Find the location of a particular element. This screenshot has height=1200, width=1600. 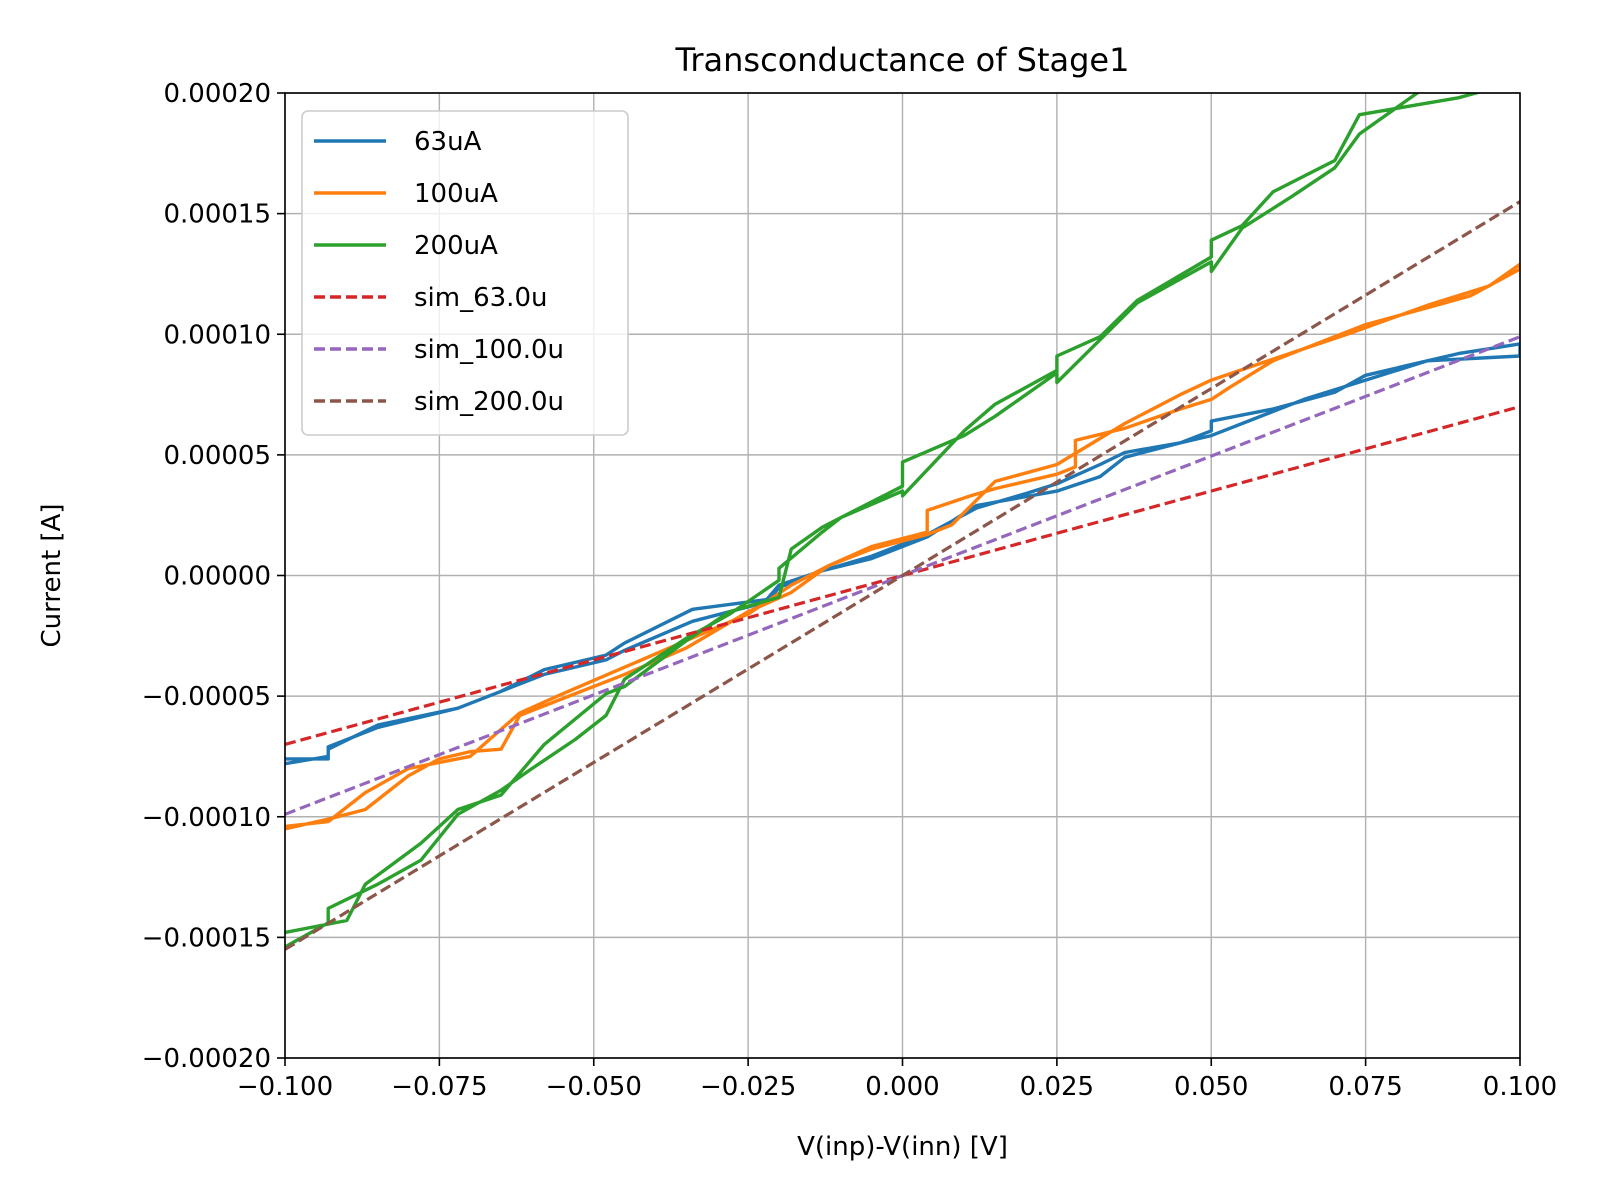

chart-title: Transconductance of Stage1 is located at coordinates (902, 60).